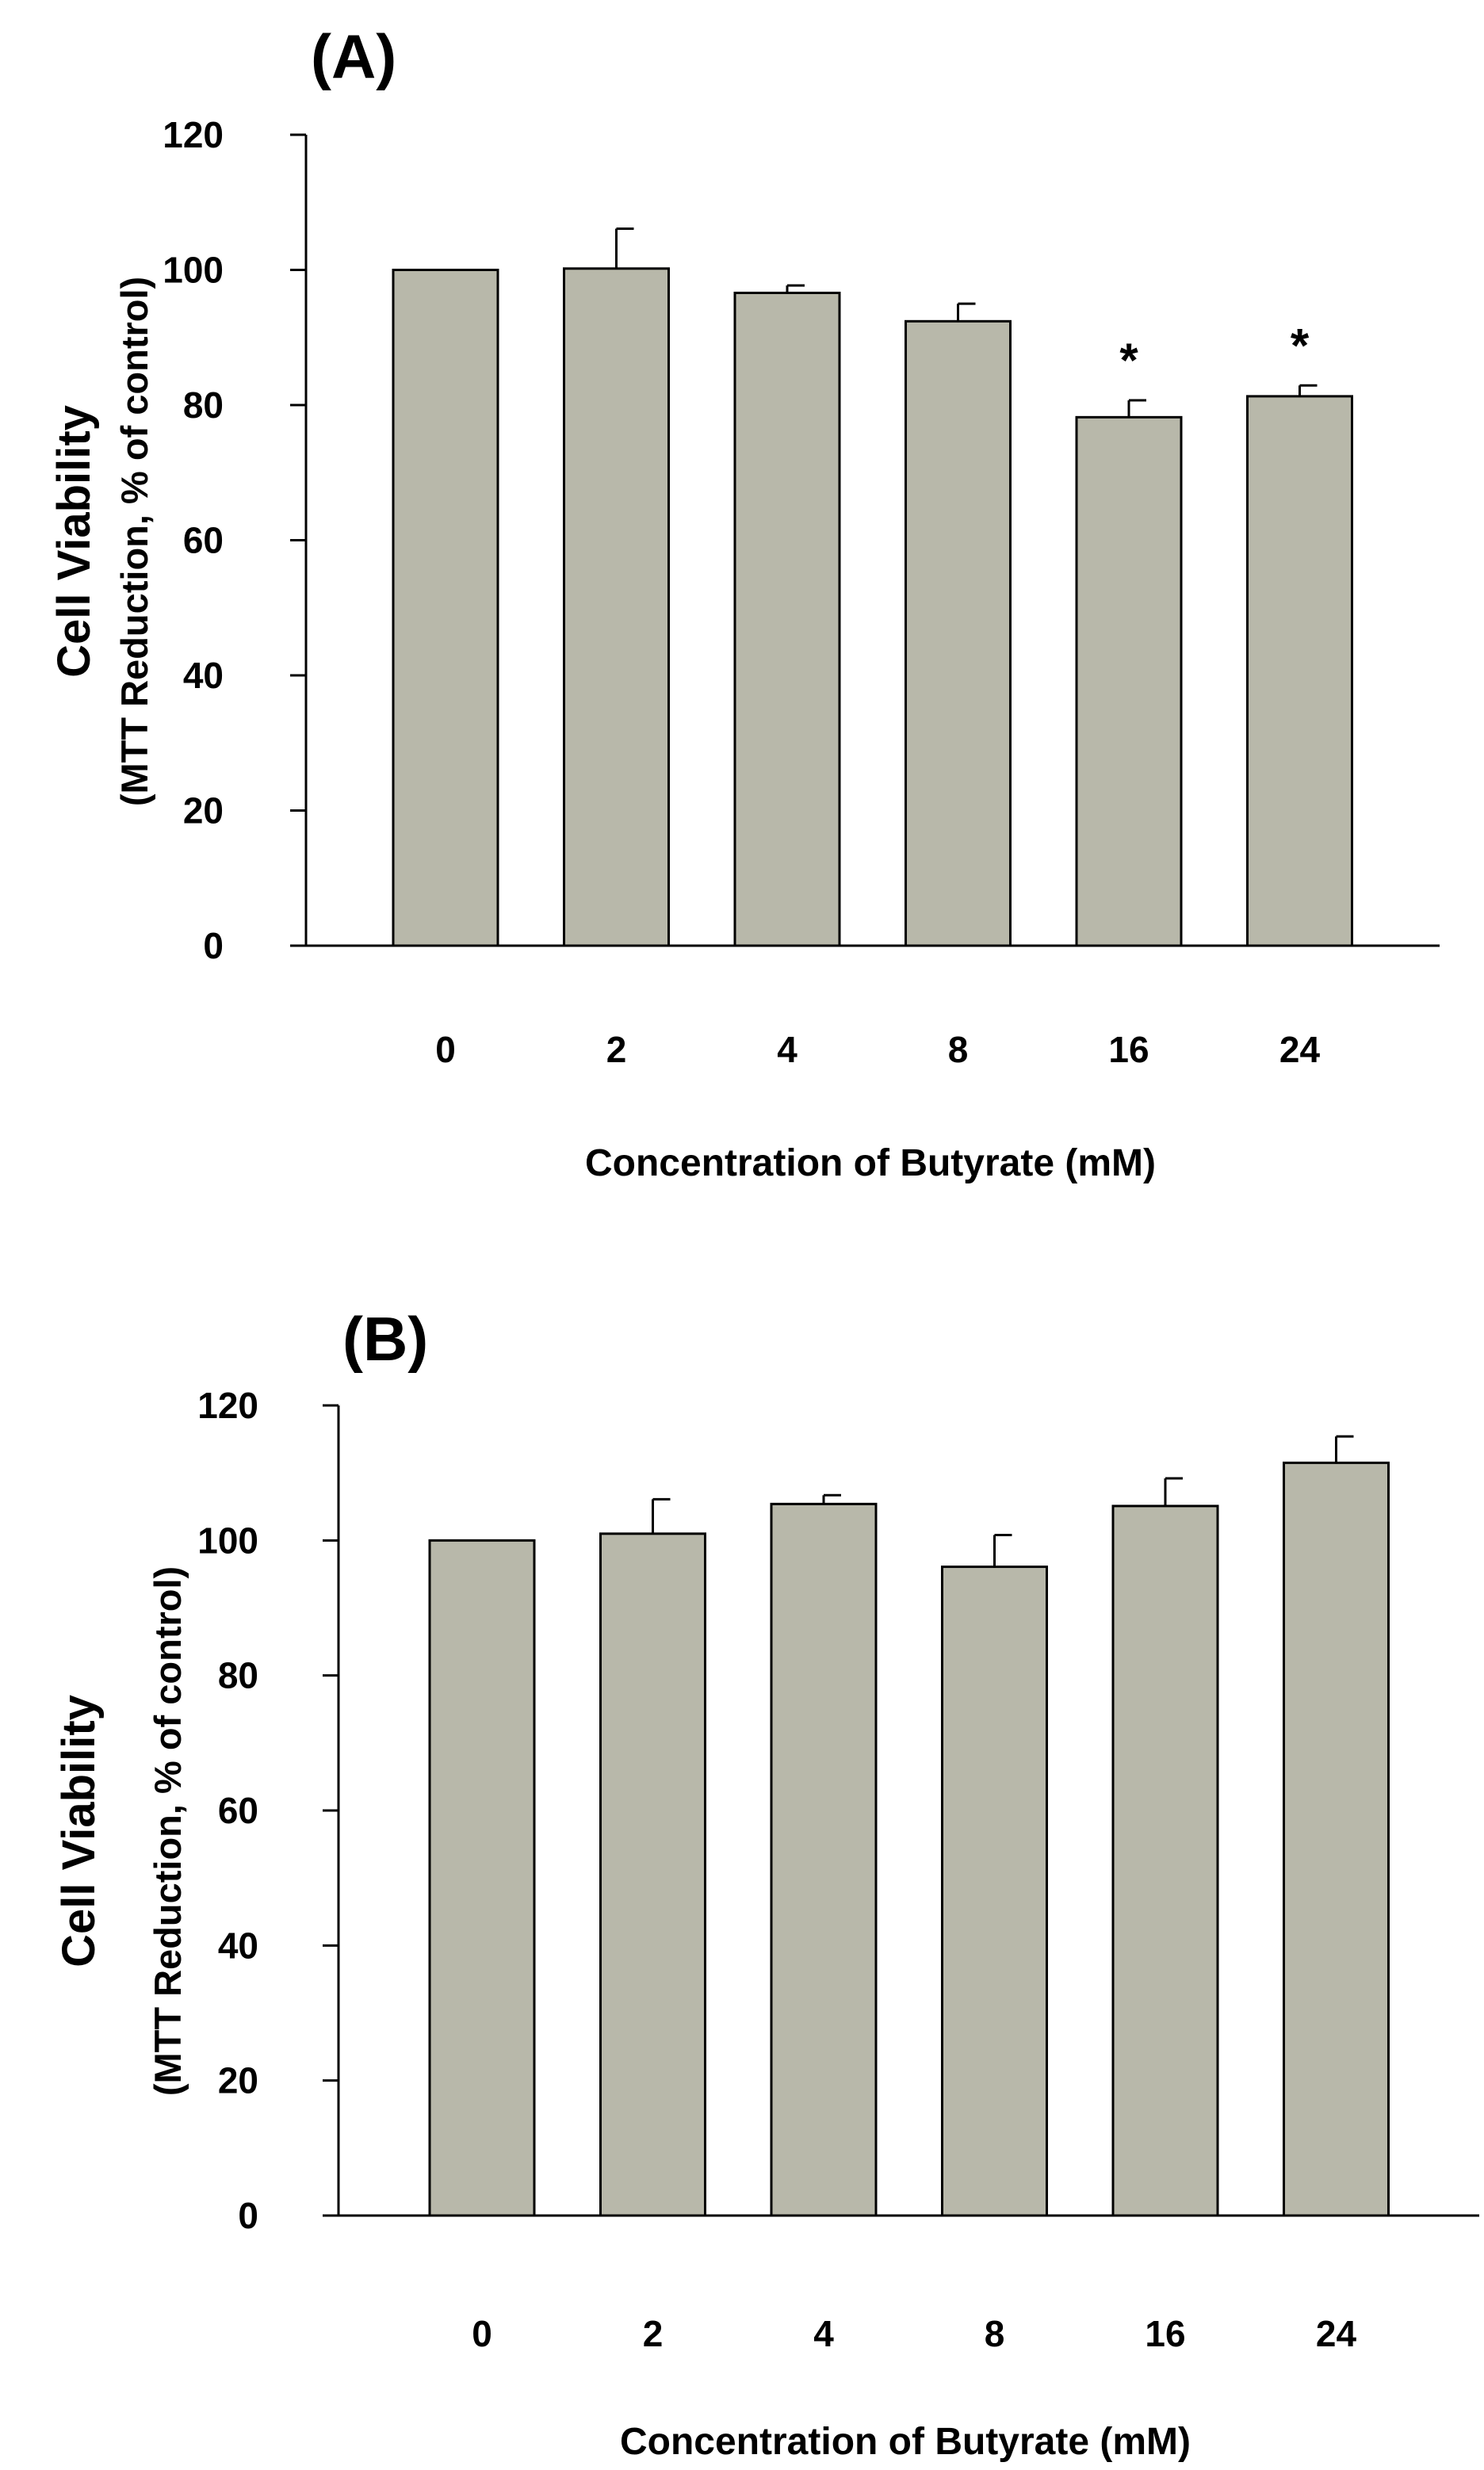 Image resolution: width=1484 pixels, height=2470 pixels. What do you see at coordinates (227, 1405) in the screenshot?
I see `panel-b-y-tick-label: 120` at bounding box center [227, 1405].